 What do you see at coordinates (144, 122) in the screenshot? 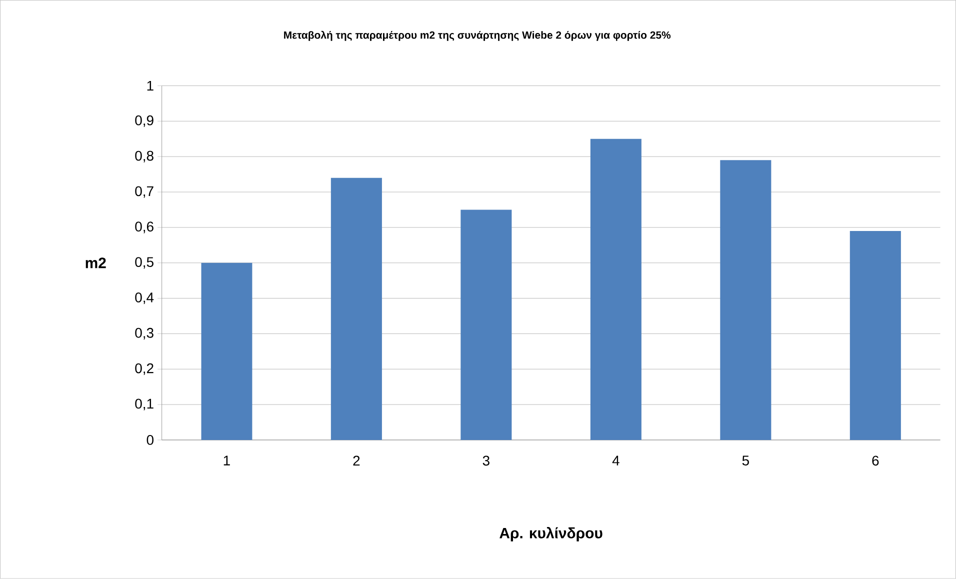
I see `y-tick-label: 0,9` at bounding box center [144, 122].